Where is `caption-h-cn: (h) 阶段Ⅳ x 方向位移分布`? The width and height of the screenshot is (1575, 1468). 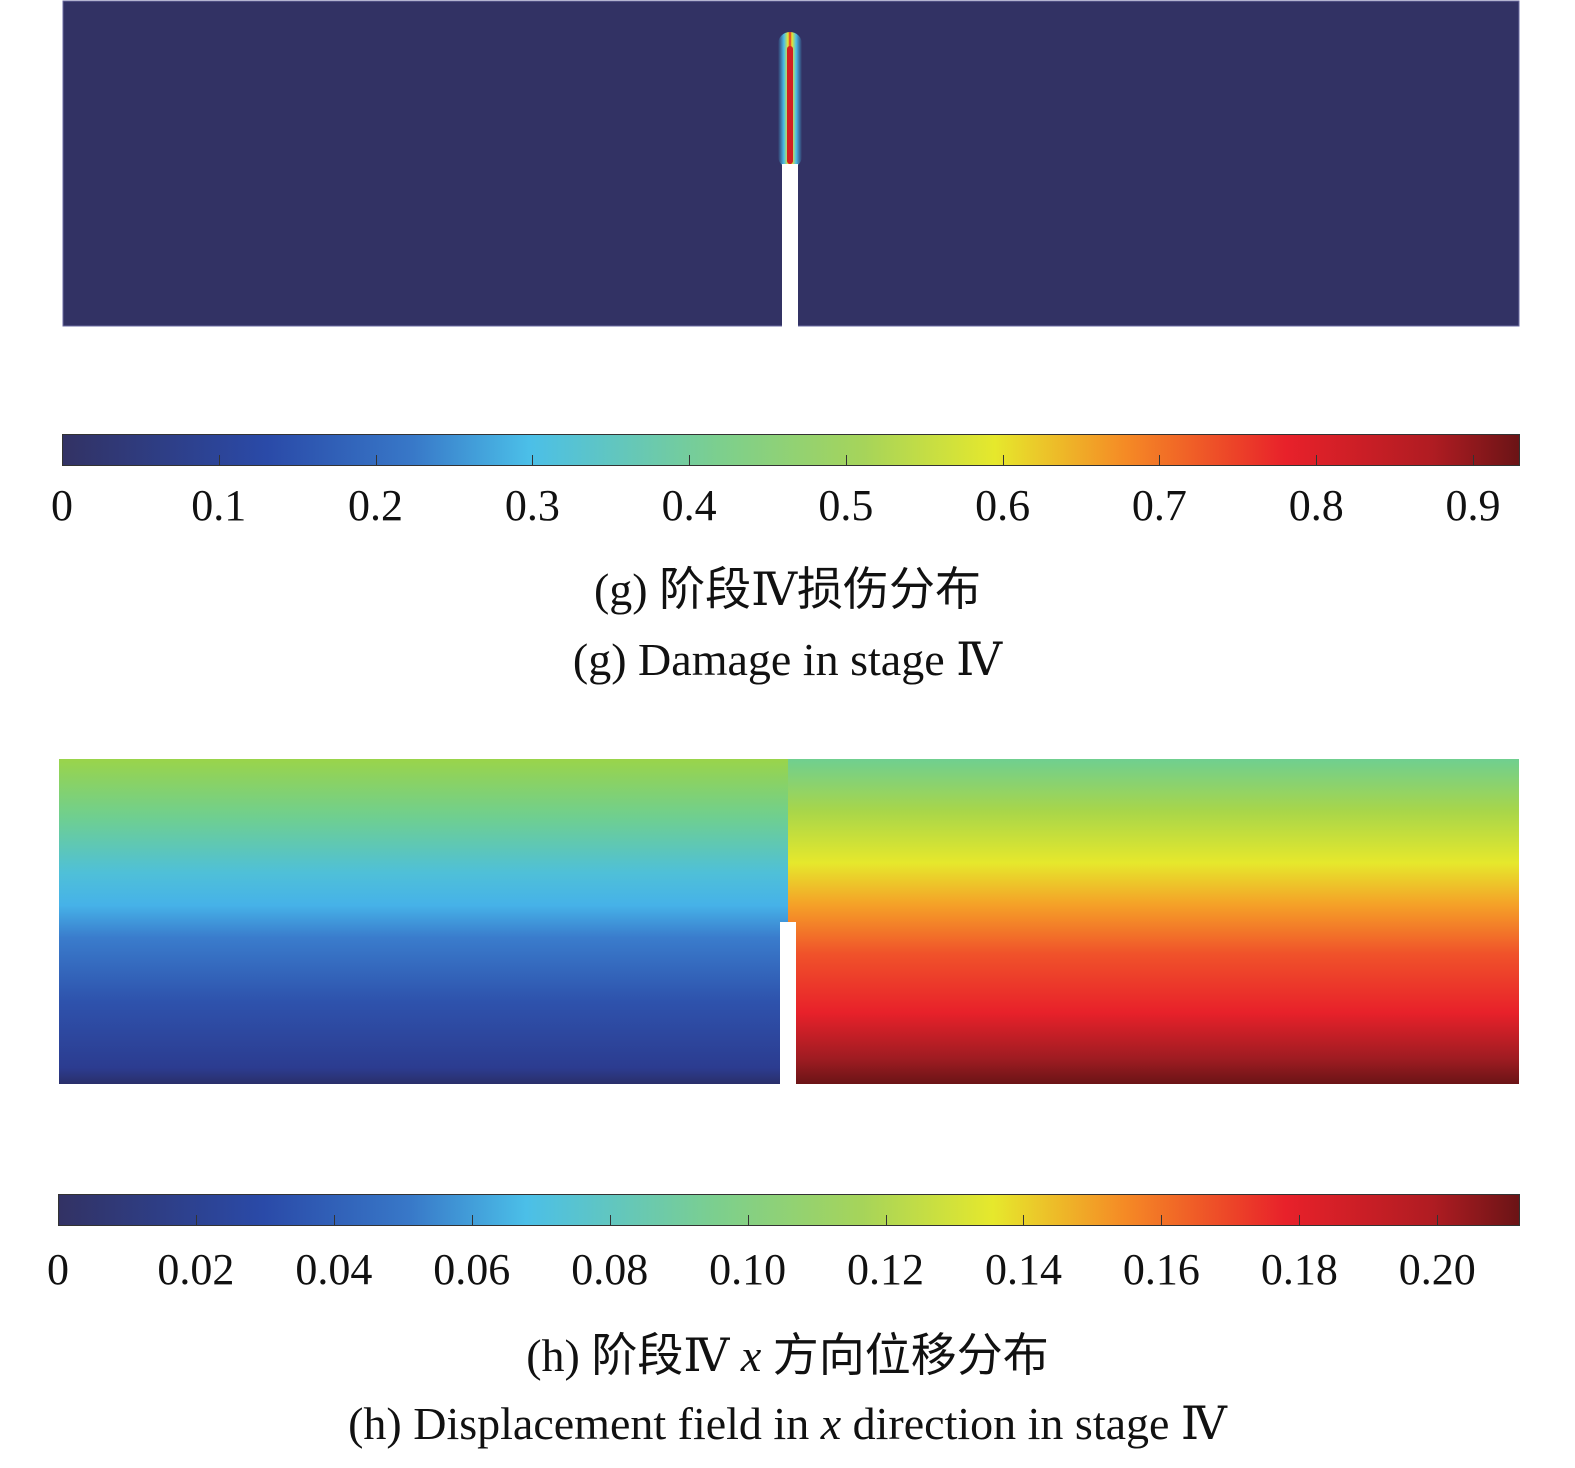 caption-h-cn: (h) 阶段Ⅳ x 方向位移分布 is located at coordinates (787, 1356).